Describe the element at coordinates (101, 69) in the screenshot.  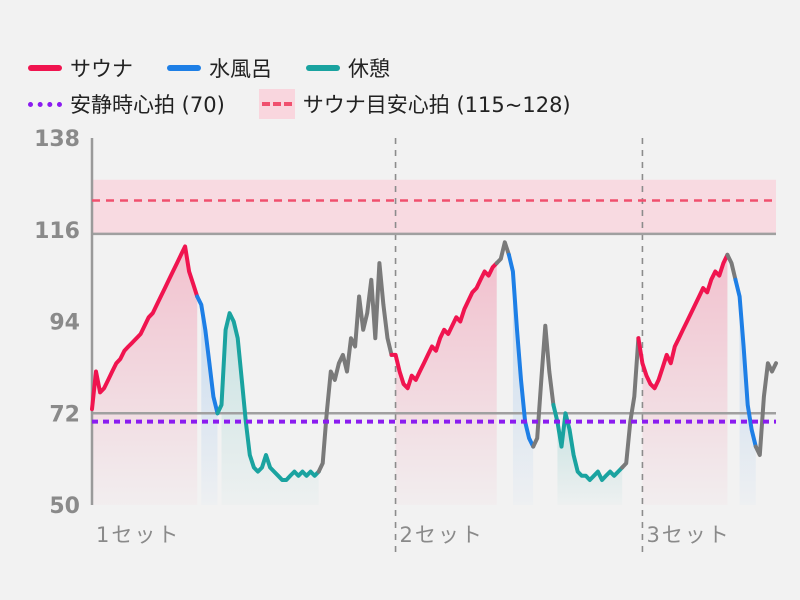
I see `legend-sauna-label: サウナ` at that location.